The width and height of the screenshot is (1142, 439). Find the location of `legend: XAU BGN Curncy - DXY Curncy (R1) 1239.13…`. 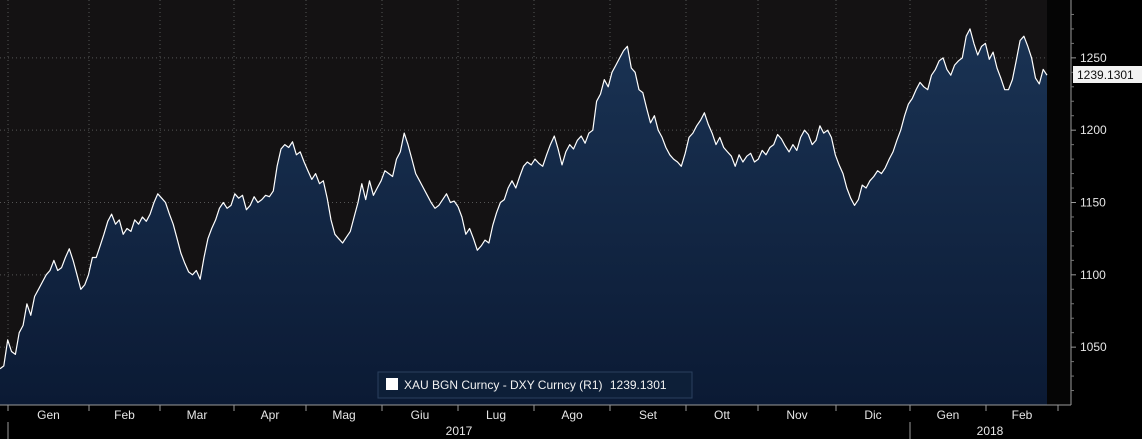

legend: XAU BGN Curncy - DXY Curncy (R1) 1239.13… is located at coordinates (535, 385).